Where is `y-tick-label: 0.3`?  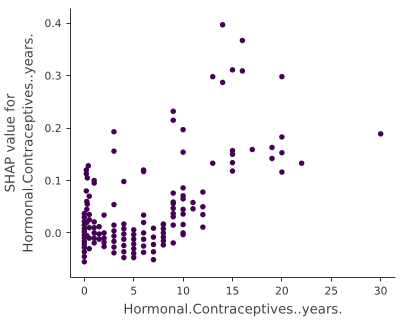
y-tick-label: 0.3 is located at coordinates (53, 76).